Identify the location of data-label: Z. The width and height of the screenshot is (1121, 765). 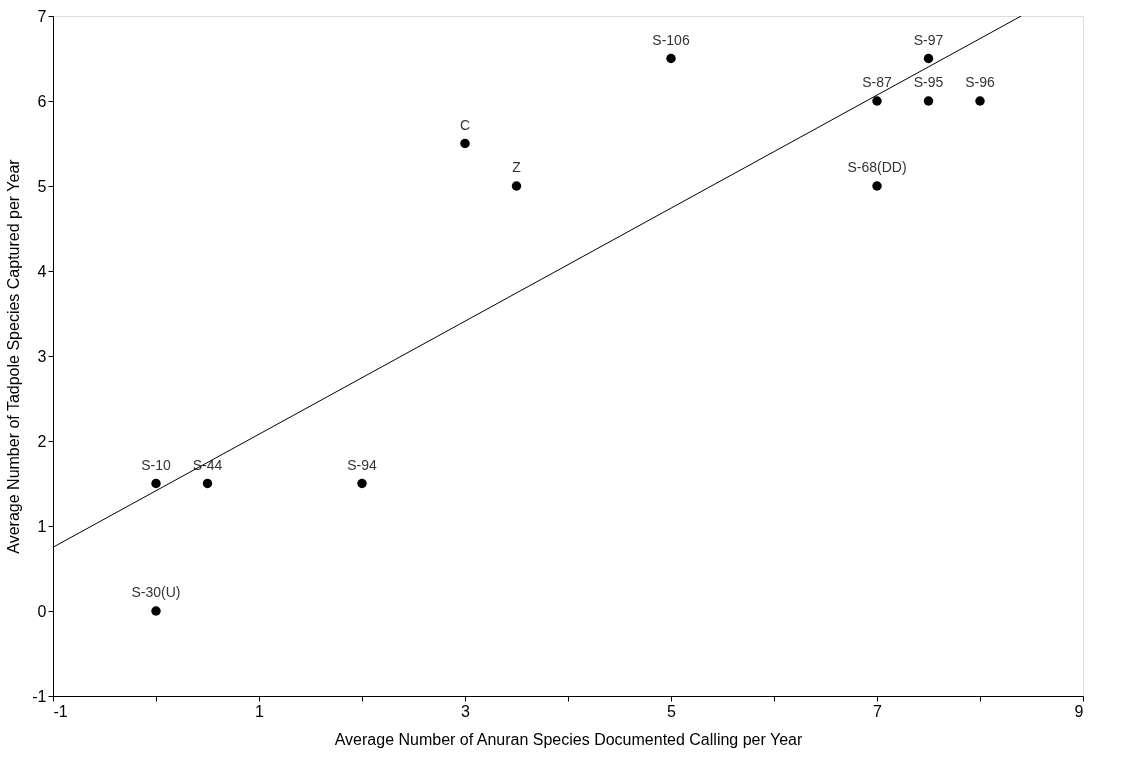
(517, 167).